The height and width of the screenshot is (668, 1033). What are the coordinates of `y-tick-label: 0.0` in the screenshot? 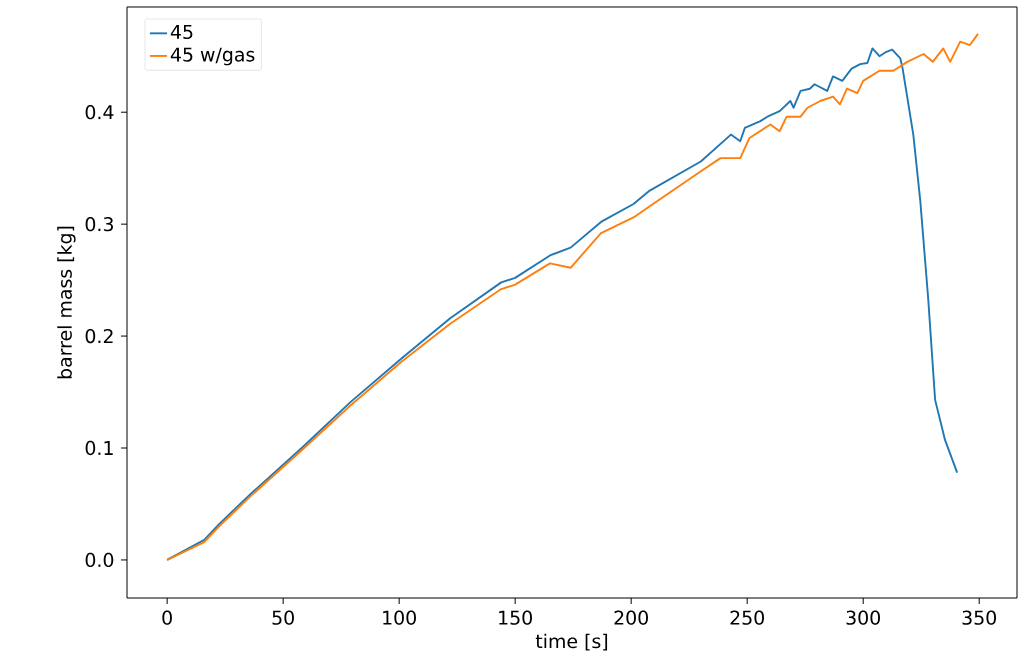 It's located at (99, 560).